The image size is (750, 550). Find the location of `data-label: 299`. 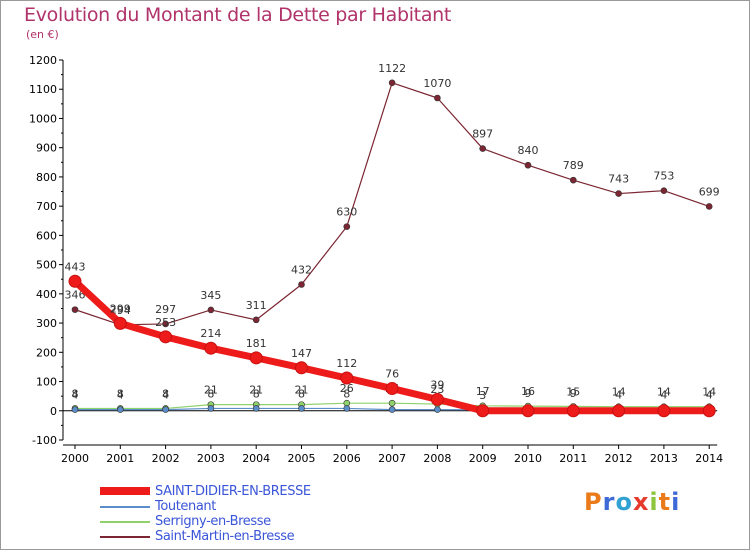

data-label: 299 is located at coordinates (120, 308).